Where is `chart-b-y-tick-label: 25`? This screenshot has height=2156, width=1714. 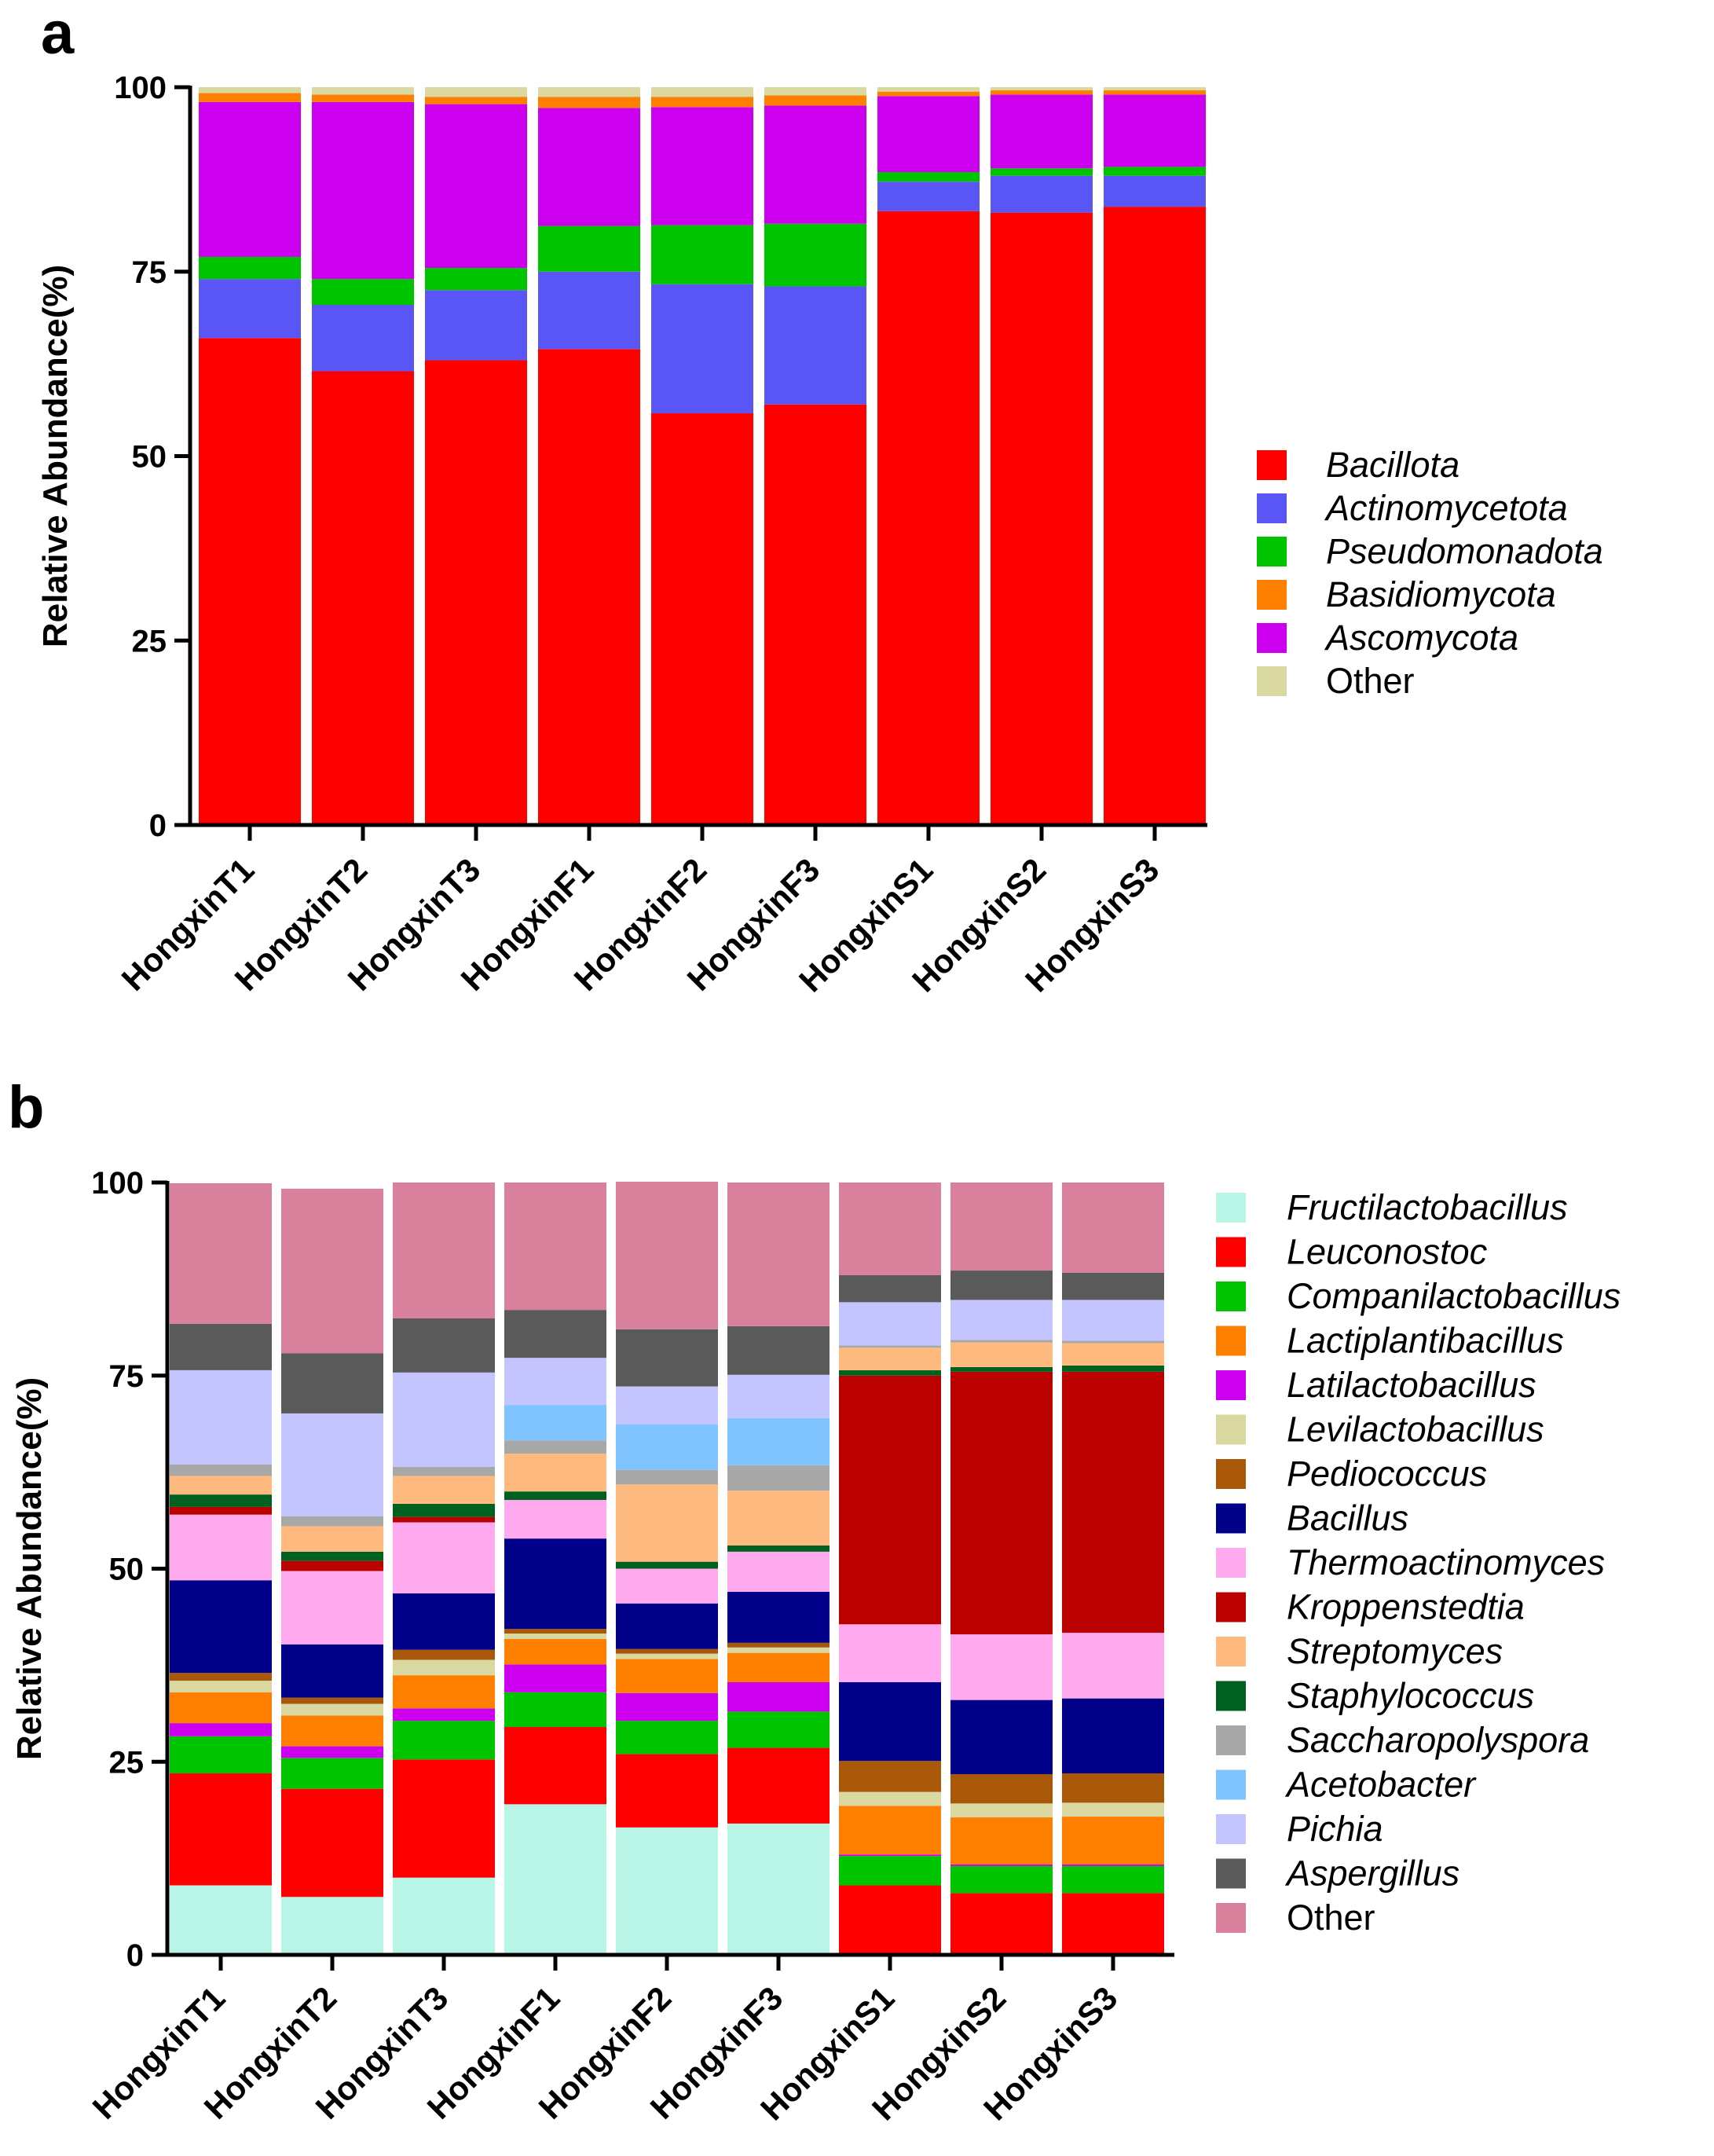 chart-b-y-tick-label: 25 is located at coordinates (127, 1762).